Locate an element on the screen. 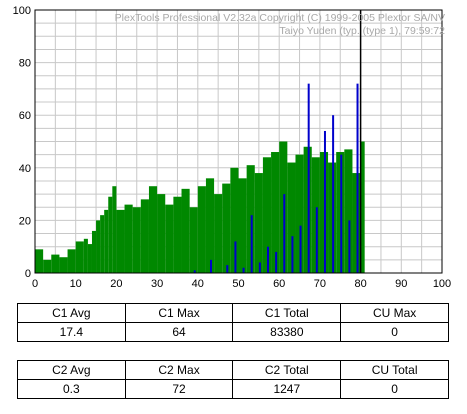  x-tick-label: 70 is located at coordinates (320, 284).